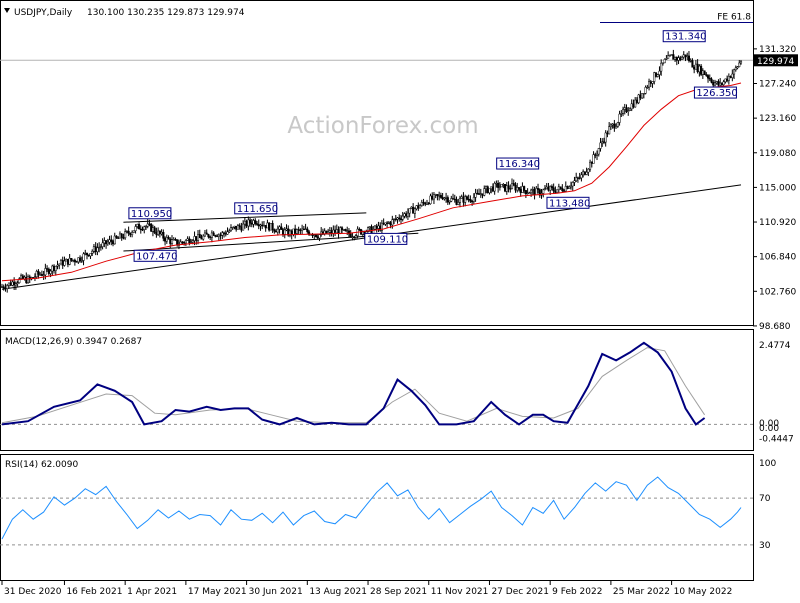  I want to click on time-tick-label: 11 Nov 2021, so click(460, 592).